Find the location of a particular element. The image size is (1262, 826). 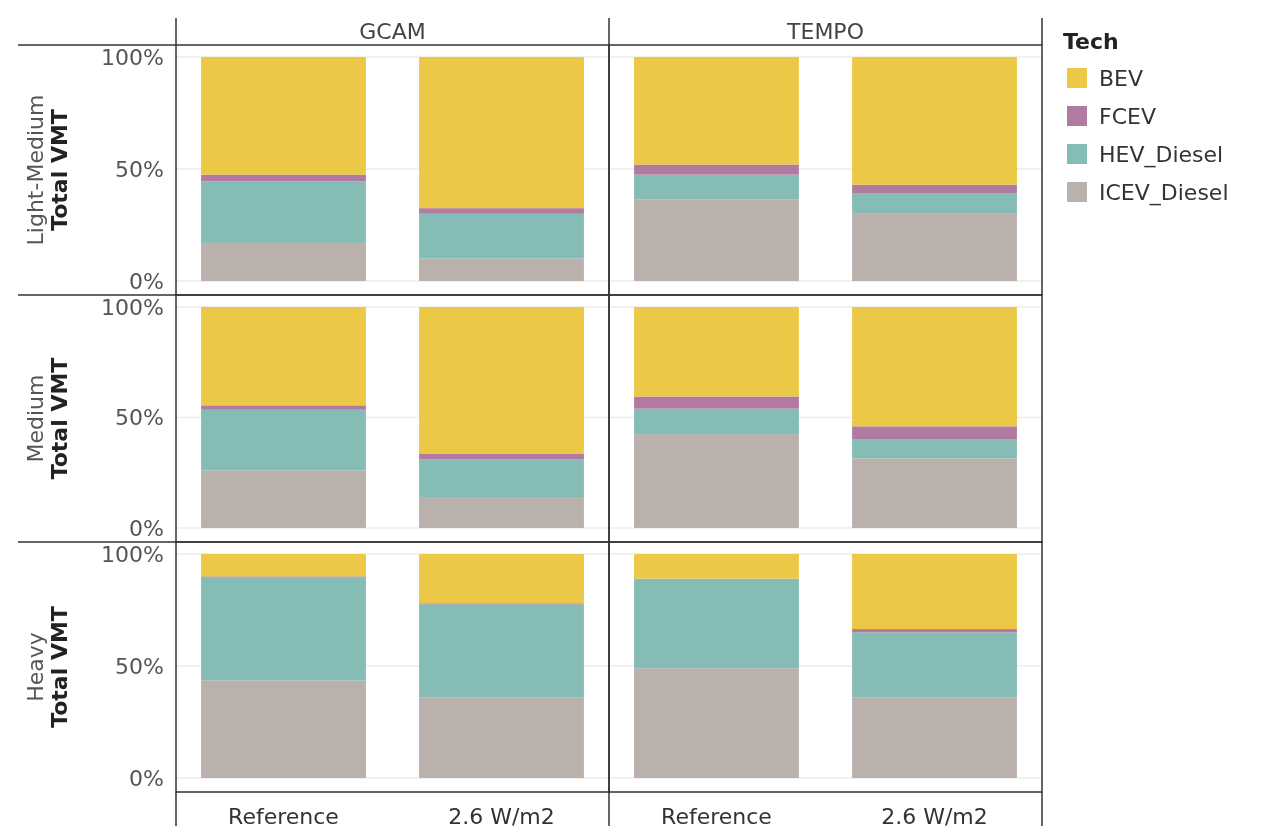

y-axis-title: Light-Medium Total VMT is located at coordinates (47, 170).